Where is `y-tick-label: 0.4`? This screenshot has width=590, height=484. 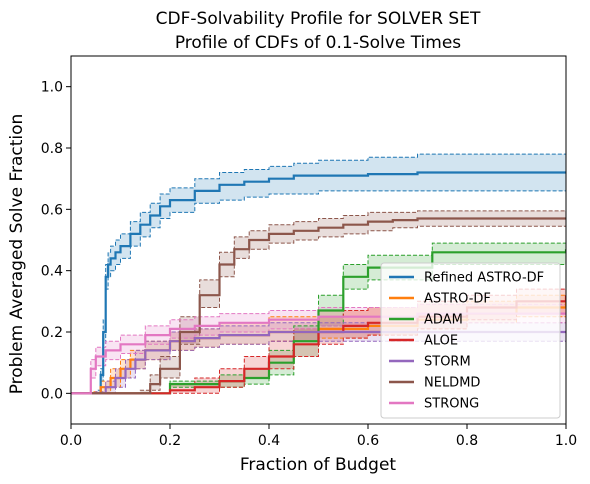 y-tick-label: 0.4 is located at coordinates (52, 272).